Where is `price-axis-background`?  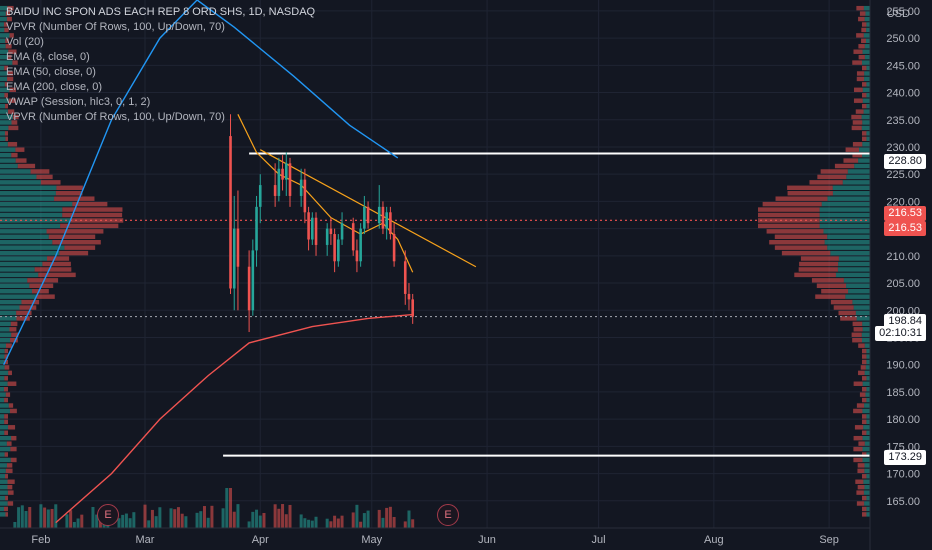
price-axis-background is located at coordinates (901, 275).